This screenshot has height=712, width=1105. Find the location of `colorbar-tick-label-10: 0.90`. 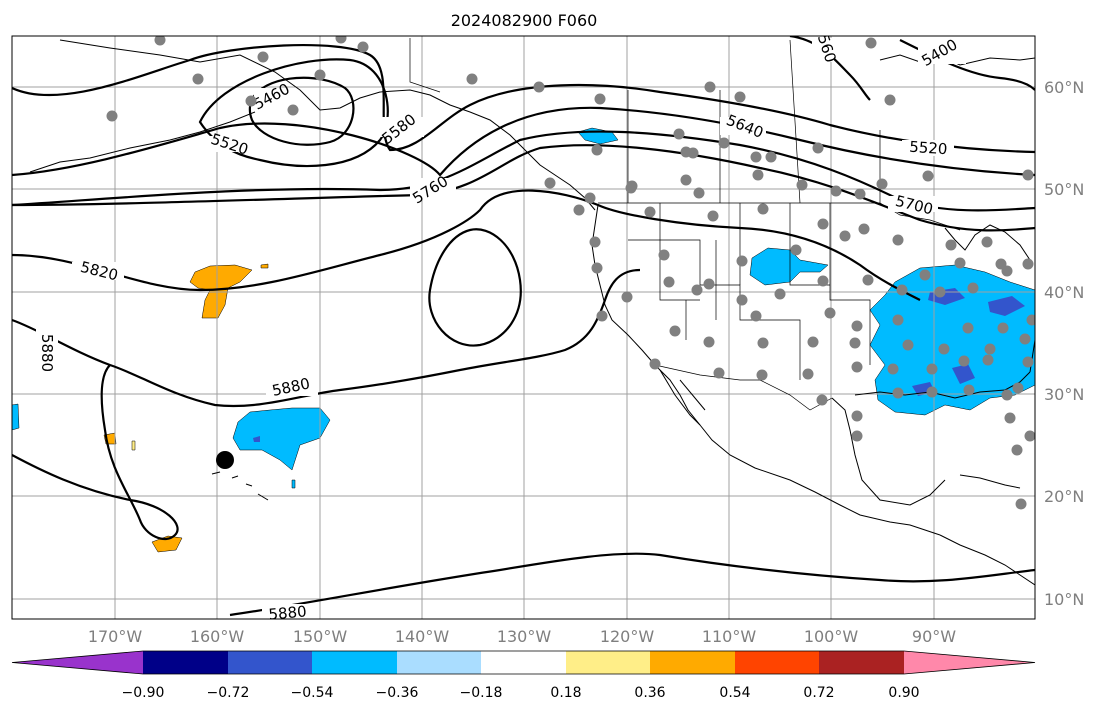

colorbar-tick-label-10: 0.90 is located at coordinates (903, 693).